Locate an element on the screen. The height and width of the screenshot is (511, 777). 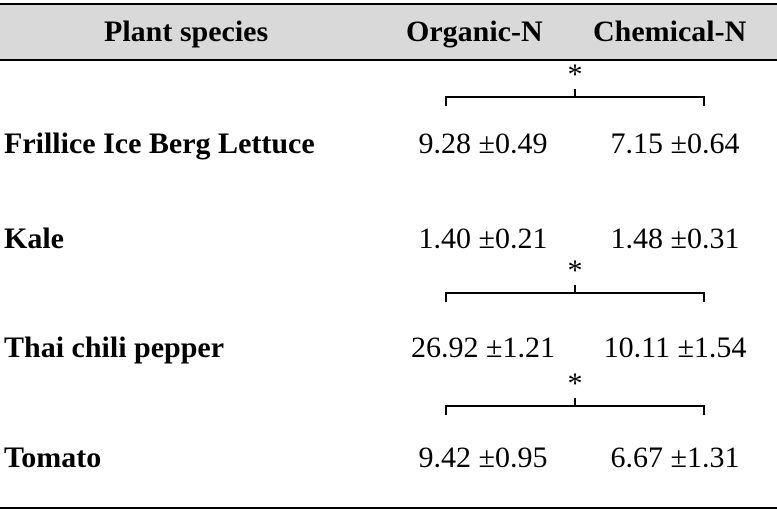
table-bottom-rule is located at coordinates (388, 508).